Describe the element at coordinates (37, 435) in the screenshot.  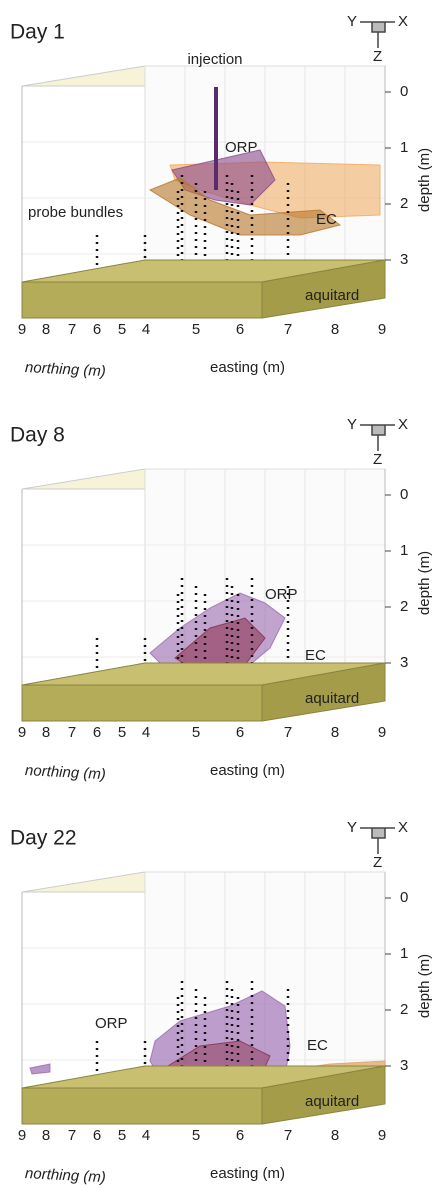
I see `panel-title: Day 8` at that location.